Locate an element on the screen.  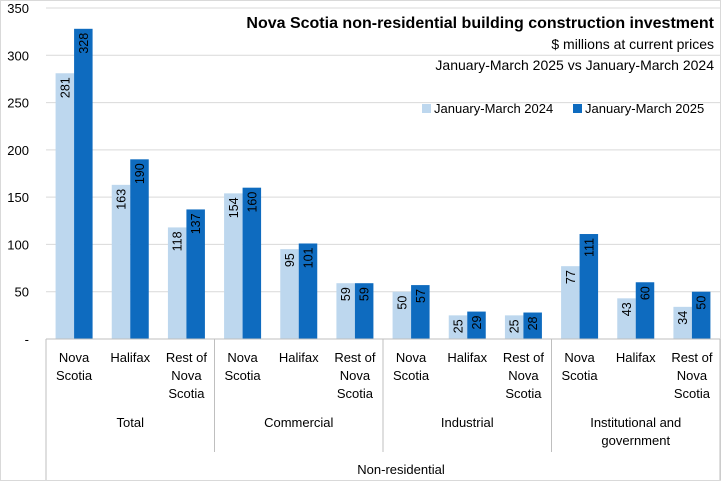
group-label: Commercial is located at coordinates (298, 422).